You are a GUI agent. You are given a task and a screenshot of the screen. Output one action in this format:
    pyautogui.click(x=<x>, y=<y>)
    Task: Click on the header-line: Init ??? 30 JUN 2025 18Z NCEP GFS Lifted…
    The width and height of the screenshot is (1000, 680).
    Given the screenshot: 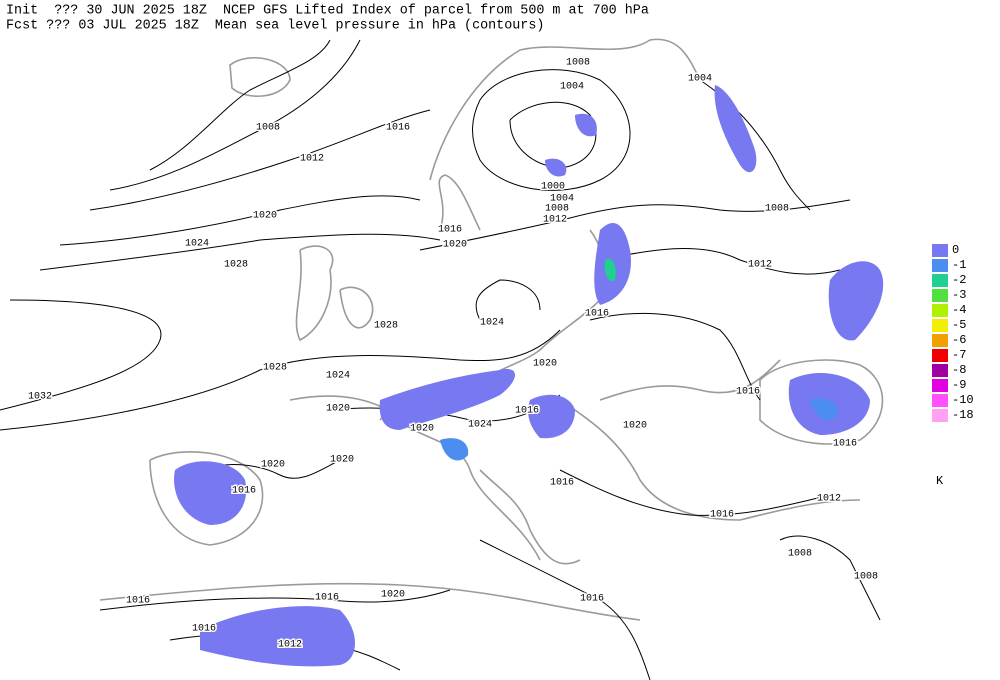 What is the action you would take?
    pyautogui.click(x=327, y=11)
    